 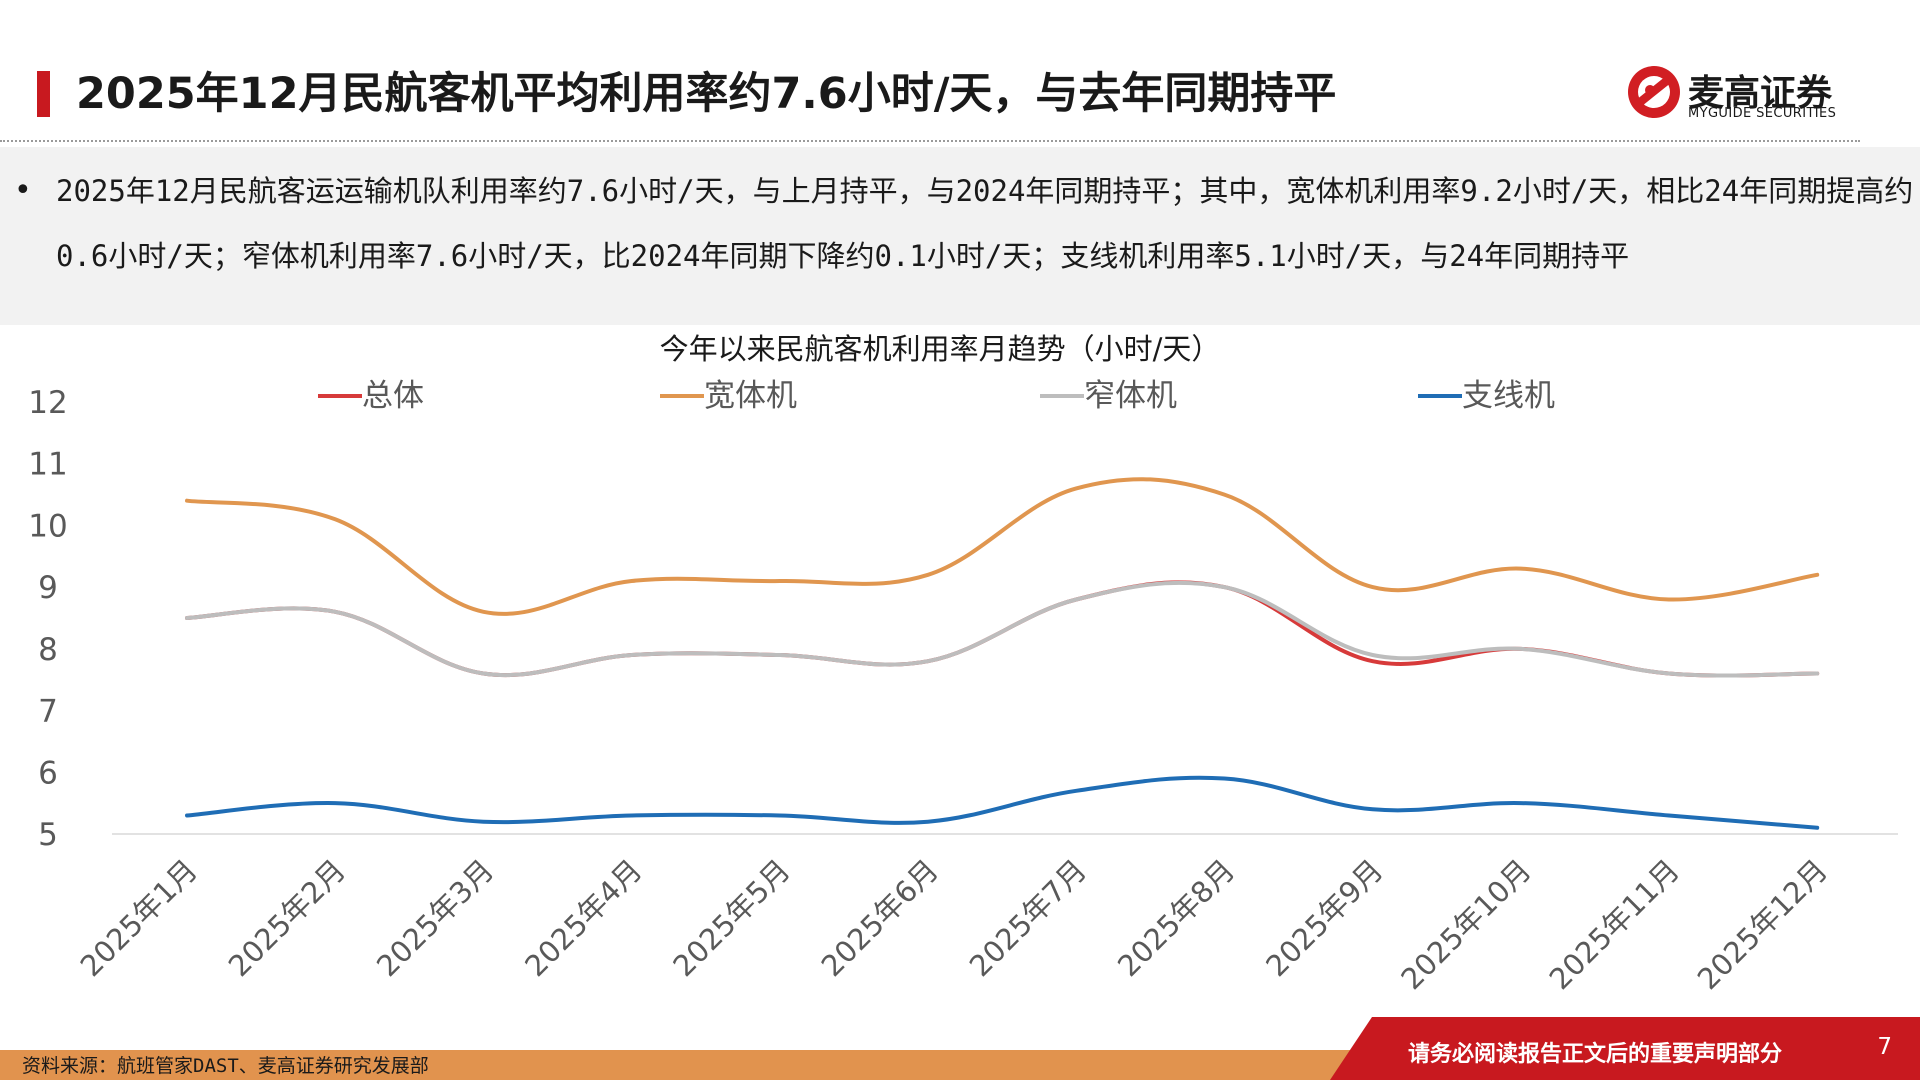 I want to click on disclaimer-banner-shape, so click(x=1625, y=1048).